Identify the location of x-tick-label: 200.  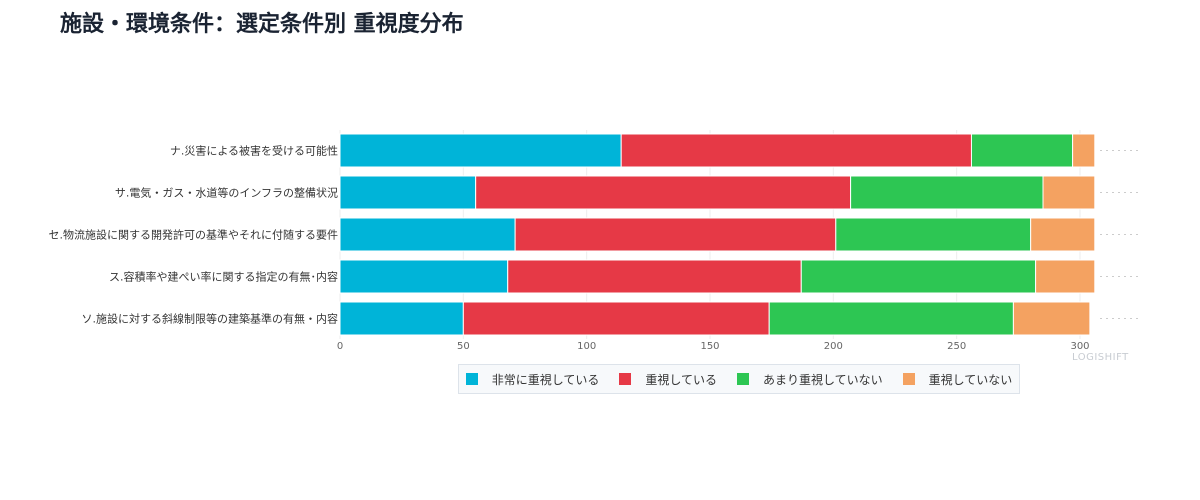
(833, 346).